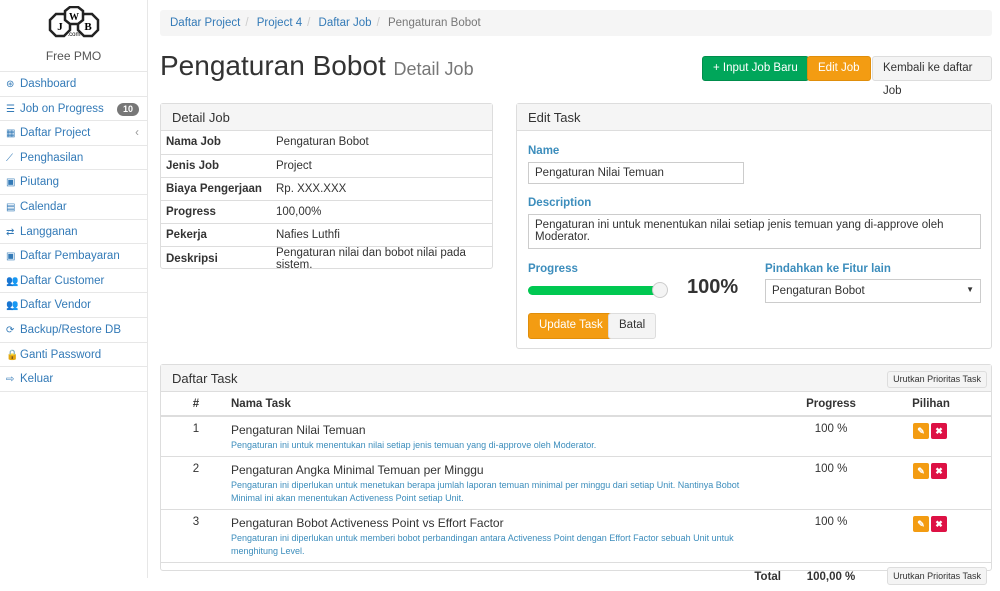 This screenshot has height=591, width=1000. Describe the element at coordinates (12, 331) in the screenshot. I see `refresh-icon: ⟳` at that location.